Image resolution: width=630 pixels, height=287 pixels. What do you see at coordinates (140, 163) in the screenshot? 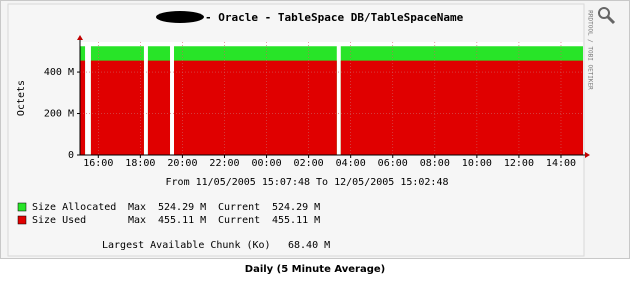
I see `x-tick-label: 18:00` at bounding box center [140, 163].